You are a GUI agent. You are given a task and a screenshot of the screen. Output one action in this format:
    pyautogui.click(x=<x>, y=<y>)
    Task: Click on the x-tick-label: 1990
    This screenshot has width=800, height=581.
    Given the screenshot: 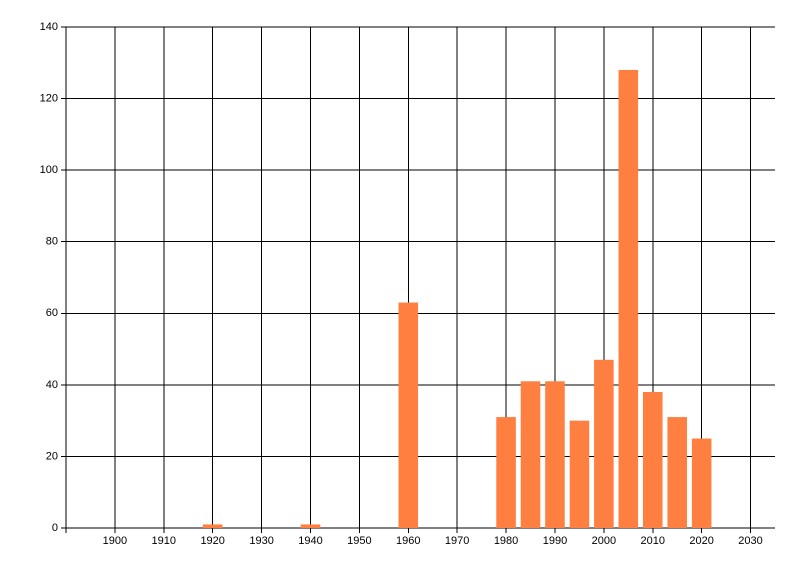 What is the action you would take?
    pyautogui.click(x=555, y=541)
    